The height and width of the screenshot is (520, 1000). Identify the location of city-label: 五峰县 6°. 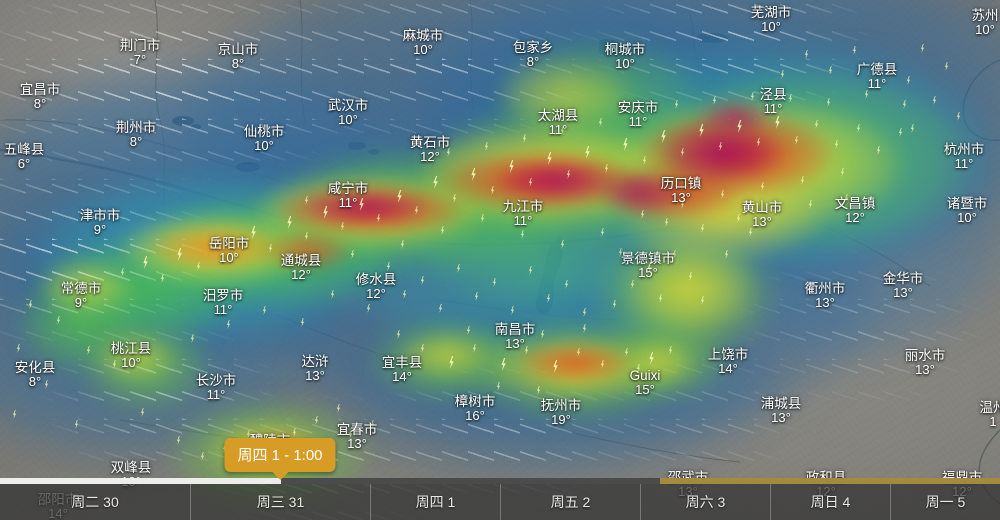
(24, 157).